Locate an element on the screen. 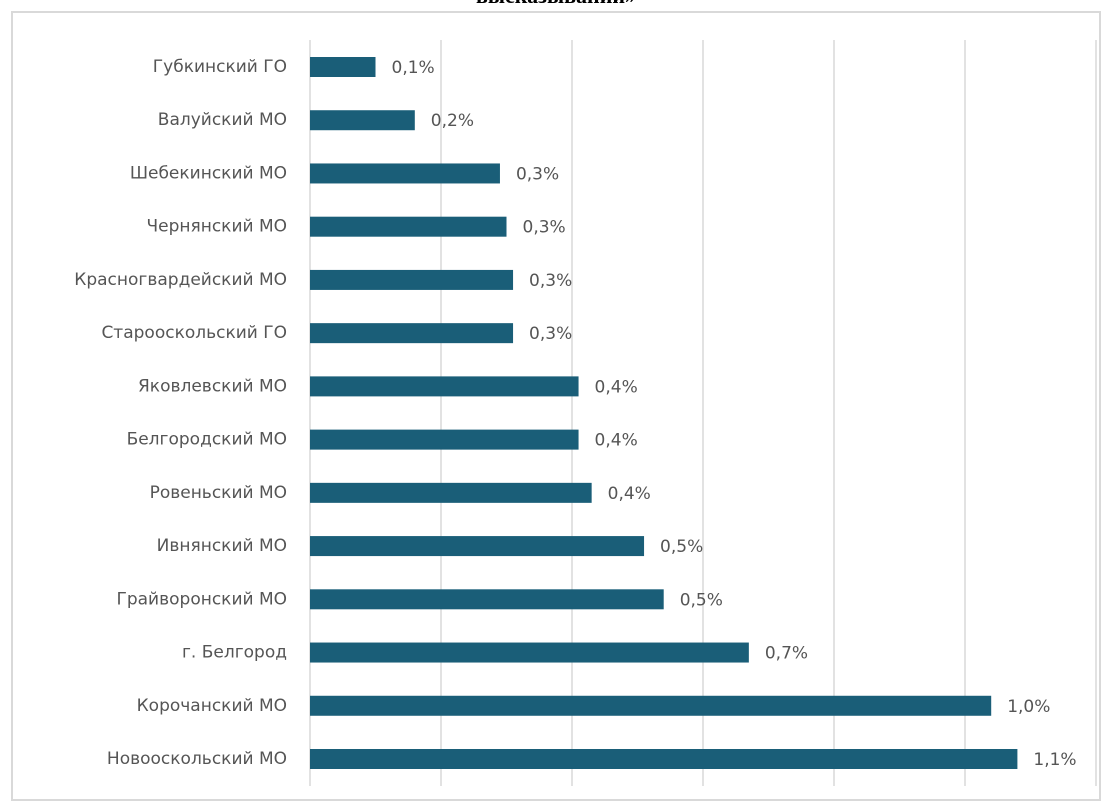 This screenshot has height=807, width=1112. y-tick-label: Красногвардейский МО is located at coordinates (180, 280).